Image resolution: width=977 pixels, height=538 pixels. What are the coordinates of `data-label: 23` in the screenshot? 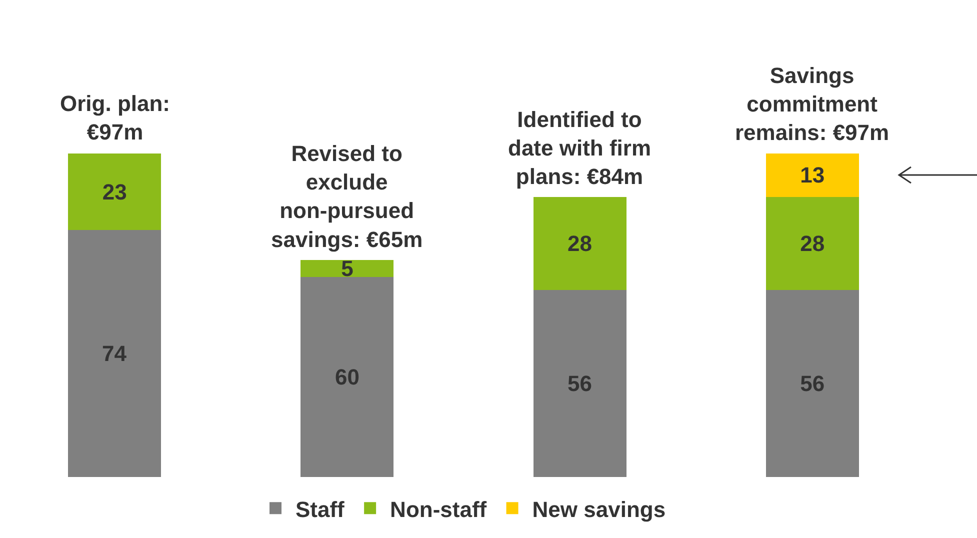 It's located at (114, 191).